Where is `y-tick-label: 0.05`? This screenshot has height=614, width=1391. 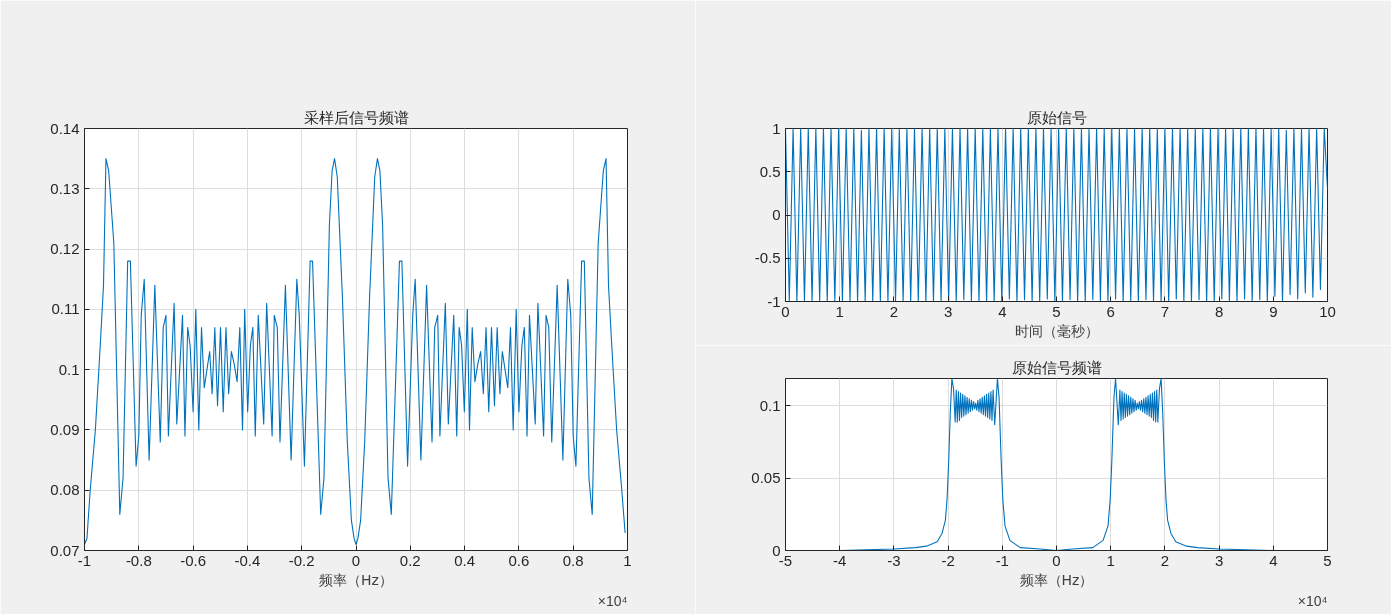
y-tick-label: 0.05 is located at coordinates (766, 478).